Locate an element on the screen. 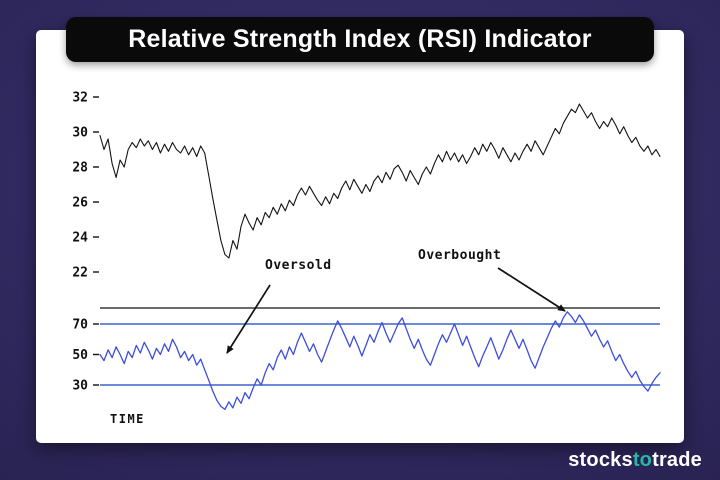 This screenshot has height=480, width=720. stockstotrade-logo: stockstotrade is located at coordinates (635, 460).